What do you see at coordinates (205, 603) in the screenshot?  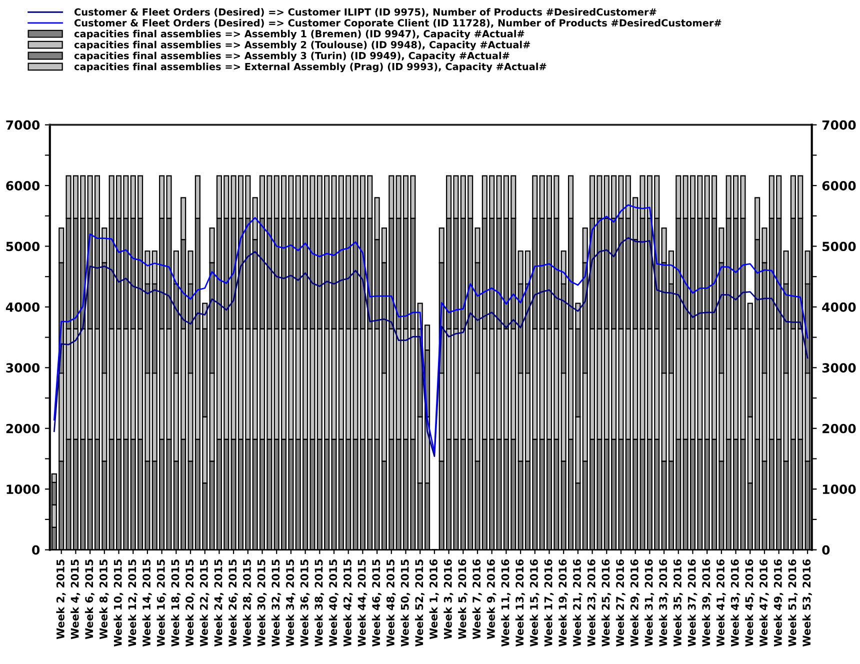 I see `x-tick-label: Week 22, 2015` at bounding box center [205, 603].